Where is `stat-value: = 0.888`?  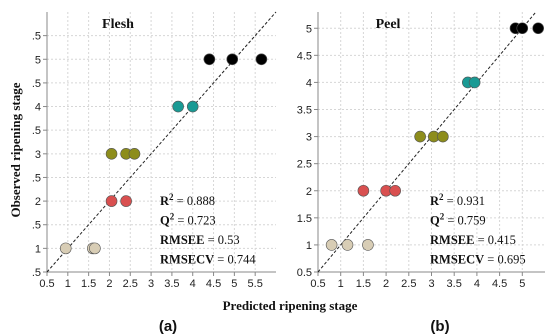
stat-value: = 0.888 is located at coordinates (194, 201).